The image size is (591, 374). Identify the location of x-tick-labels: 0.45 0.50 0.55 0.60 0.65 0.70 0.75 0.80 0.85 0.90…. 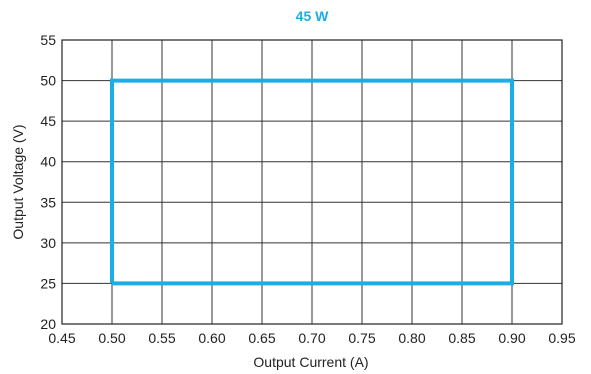
(311, 338).